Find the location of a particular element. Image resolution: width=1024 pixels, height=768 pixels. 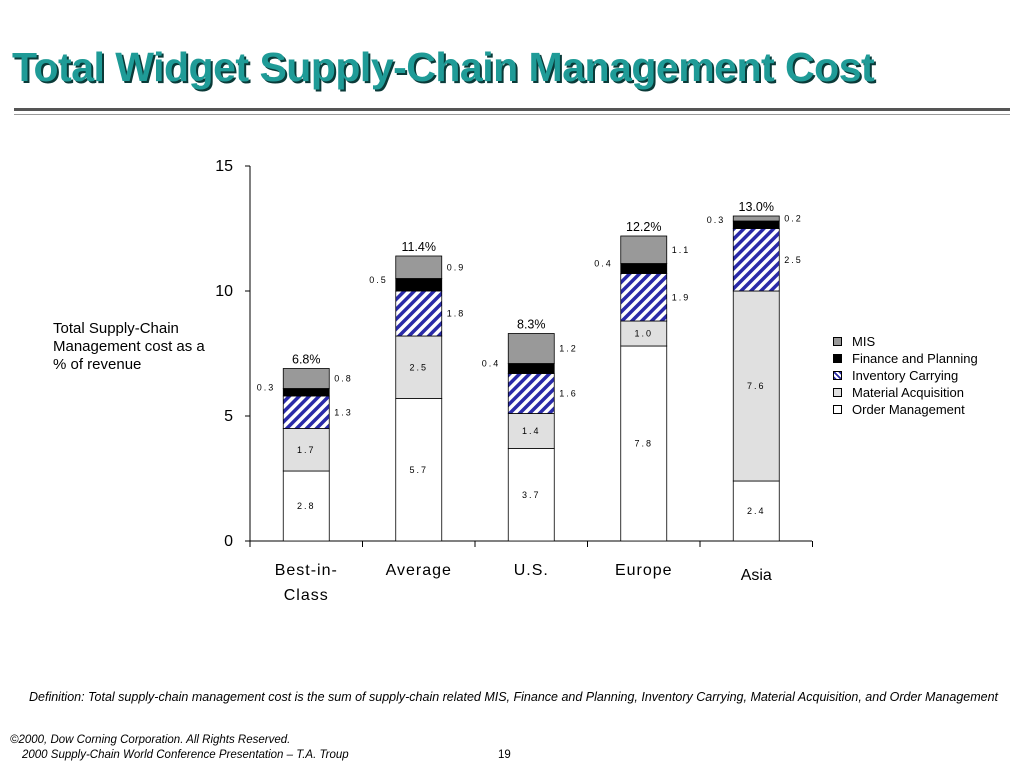

data-label-order-management: 7.8 is located at coordinates (643, 444).